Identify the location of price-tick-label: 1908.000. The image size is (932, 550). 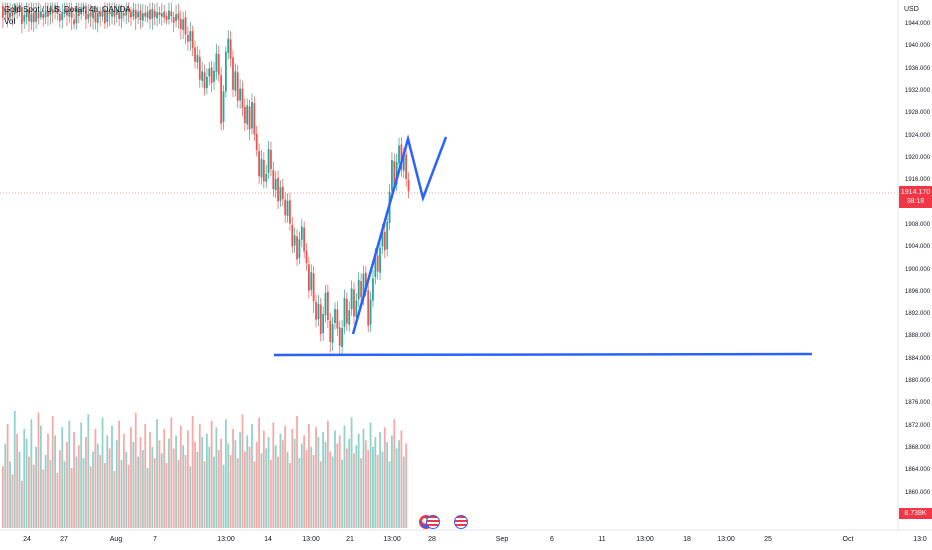
(918, 224).